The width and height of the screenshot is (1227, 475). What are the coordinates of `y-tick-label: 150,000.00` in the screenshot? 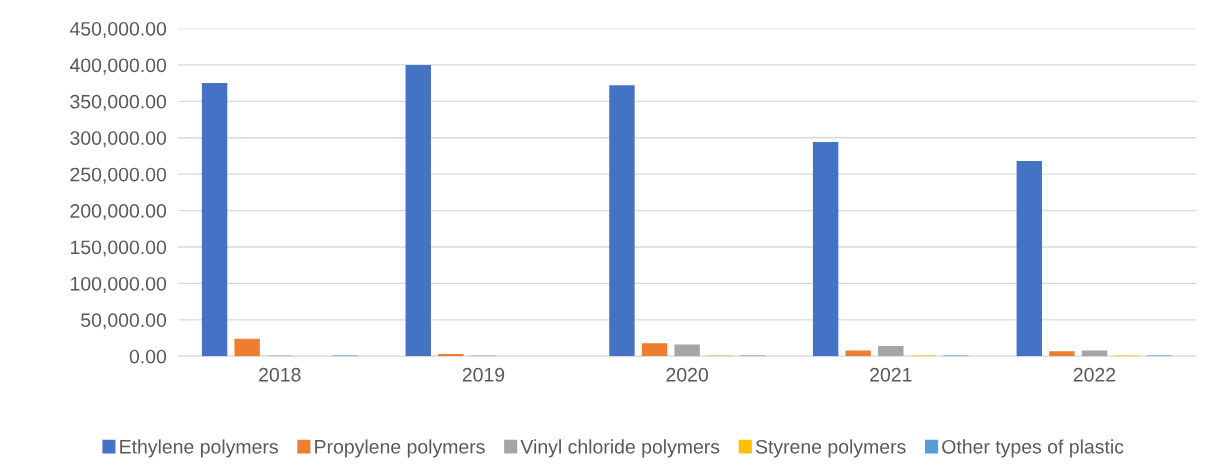 It's located at (118, 248).